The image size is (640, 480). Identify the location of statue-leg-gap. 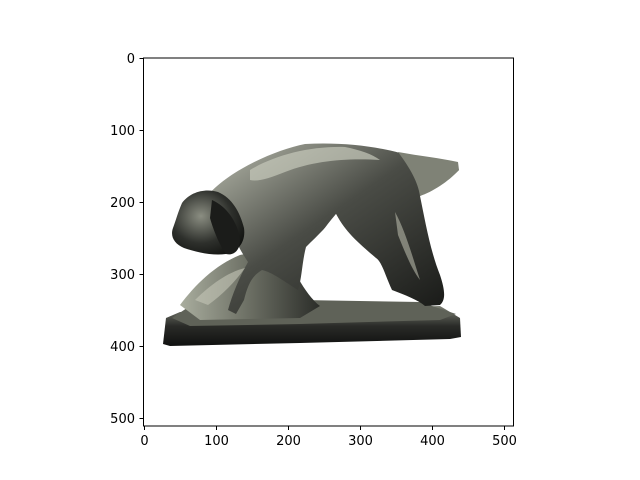
(344, 251).